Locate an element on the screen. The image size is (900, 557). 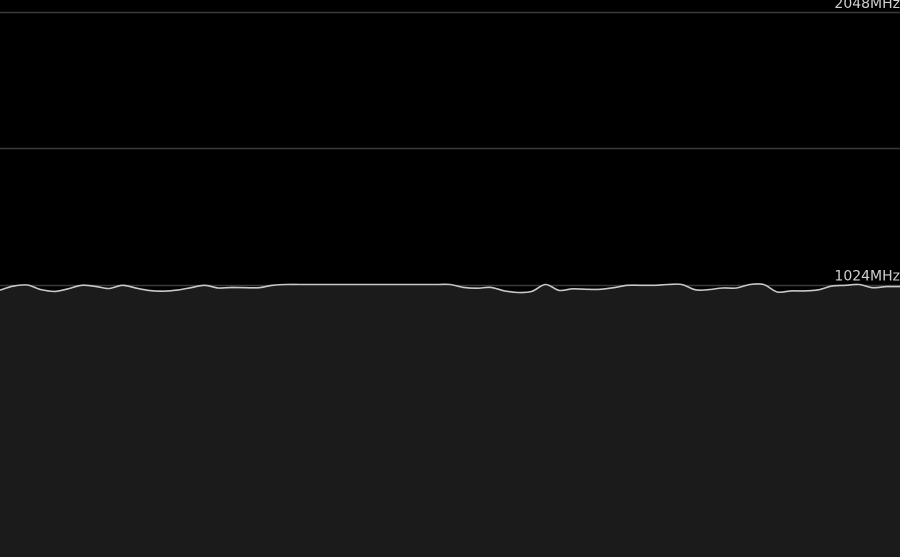
series-line is located at coordinates (450, 288).